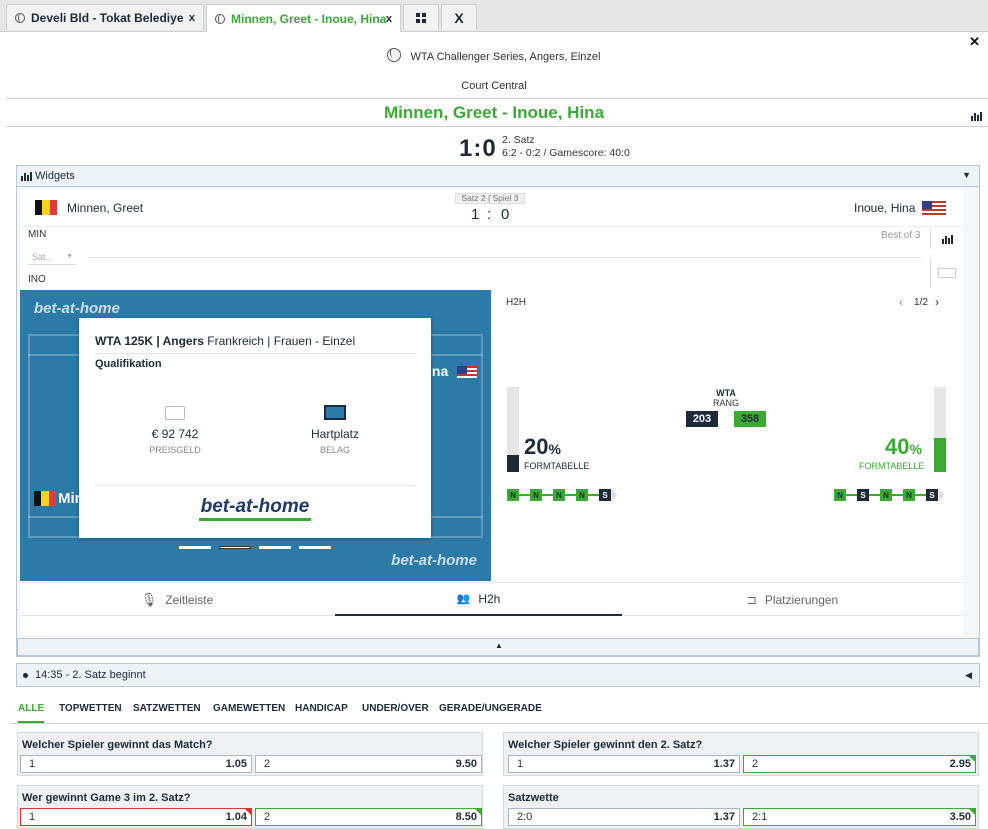 This screenshot has width=988, height=829. What do you see at coordinates (741, 807) in the screenshot?
I see `market-set-betting: Satzwette 2:0 1.37 2:1 3.50` at bounding box center [741, 807].